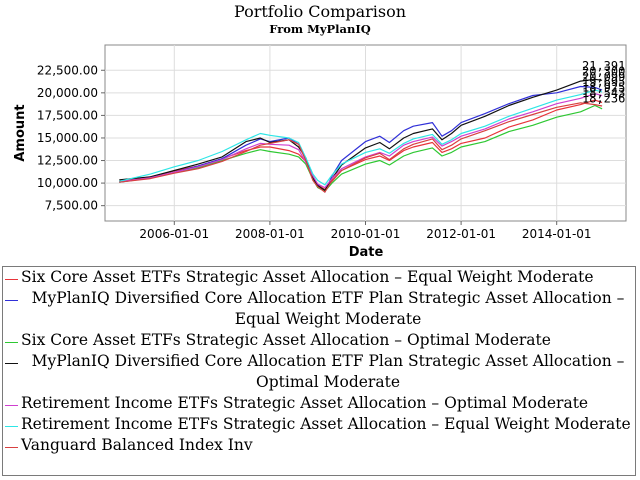 Image resolution: width=640 pixels, height=480 pixels. Describe the element at coordinates (320, 11) in the screenshot. I see `chart-title: Portfolio Comparison` at that location.